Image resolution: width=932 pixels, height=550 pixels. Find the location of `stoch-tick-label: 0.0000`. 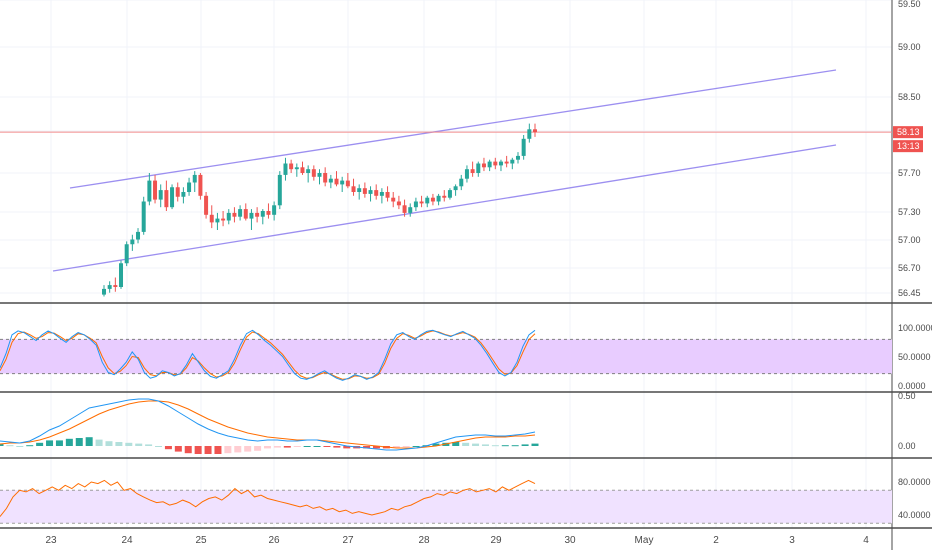

stoch-tick-label: 0.0000 is located at coordinates (912, 386).